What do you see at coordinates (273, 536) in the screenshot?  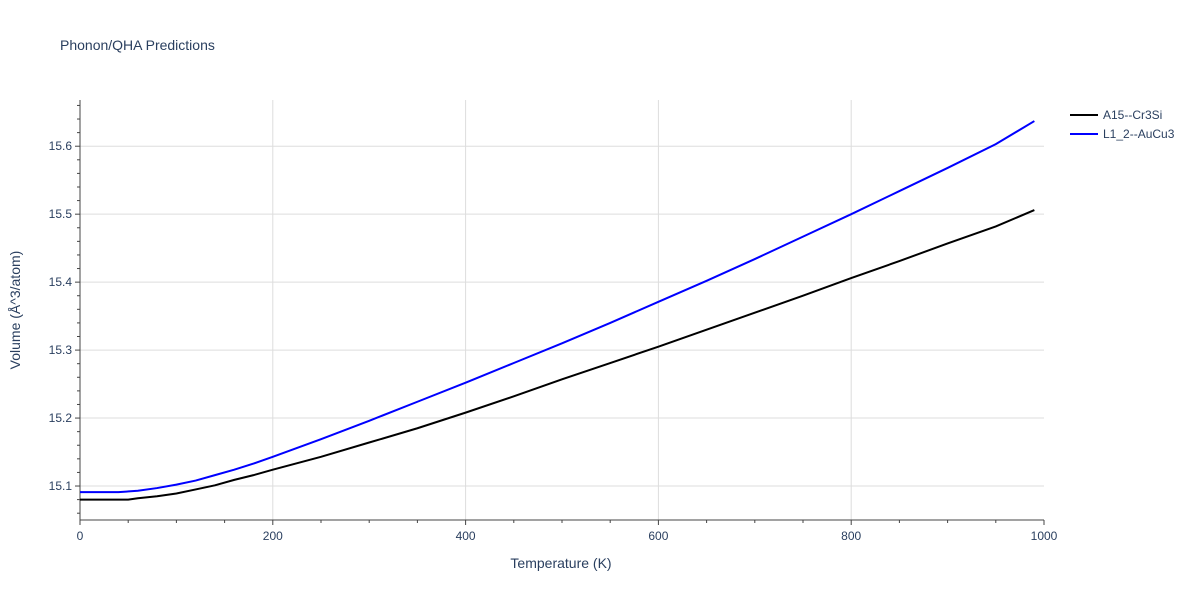 I see `x-tick-label: 200` at bounding box center [273, 536].